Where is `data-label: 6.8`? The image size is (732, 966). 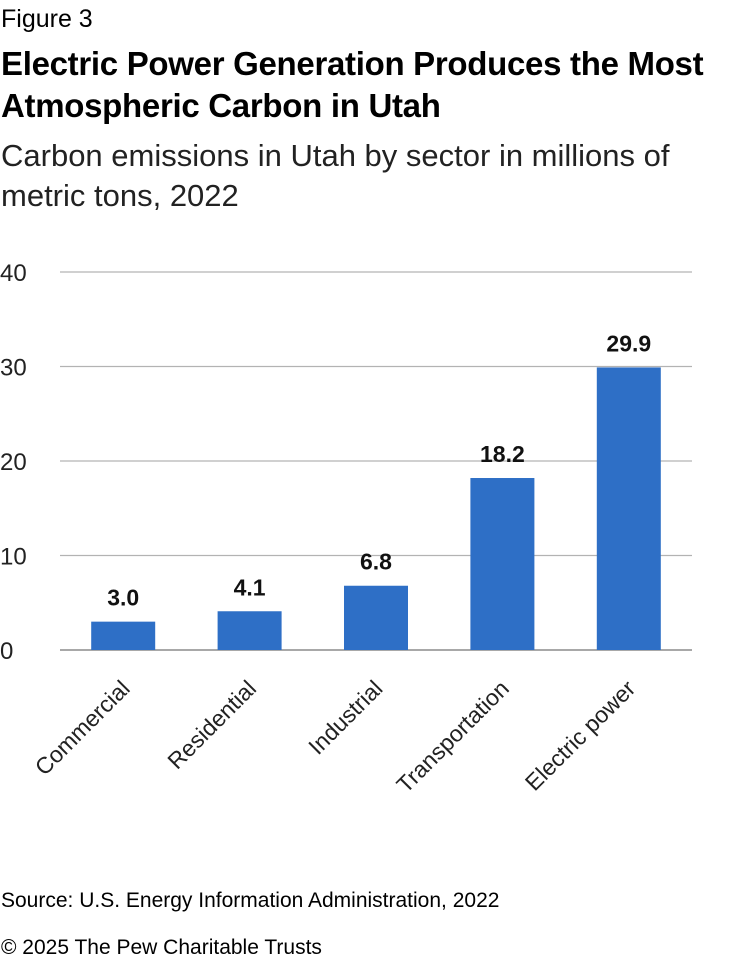 data-label: 6.8 is located at coordinates (376, 562).